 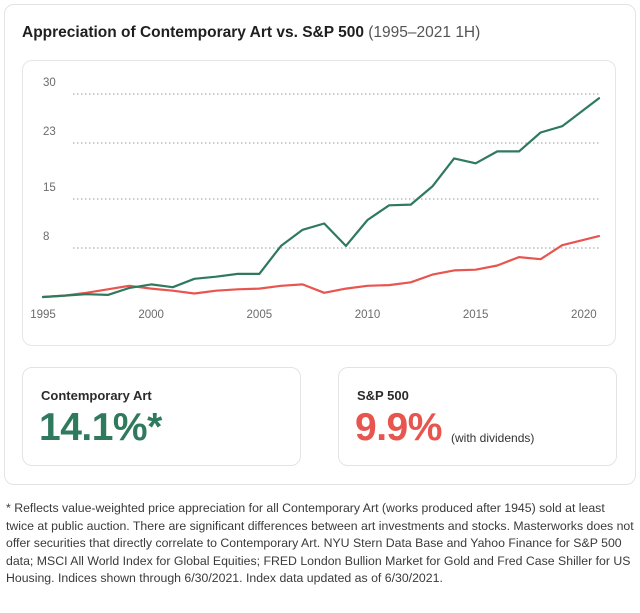 I want to click on x-tick-label-1995: 1995, so click(x=43, y=315).